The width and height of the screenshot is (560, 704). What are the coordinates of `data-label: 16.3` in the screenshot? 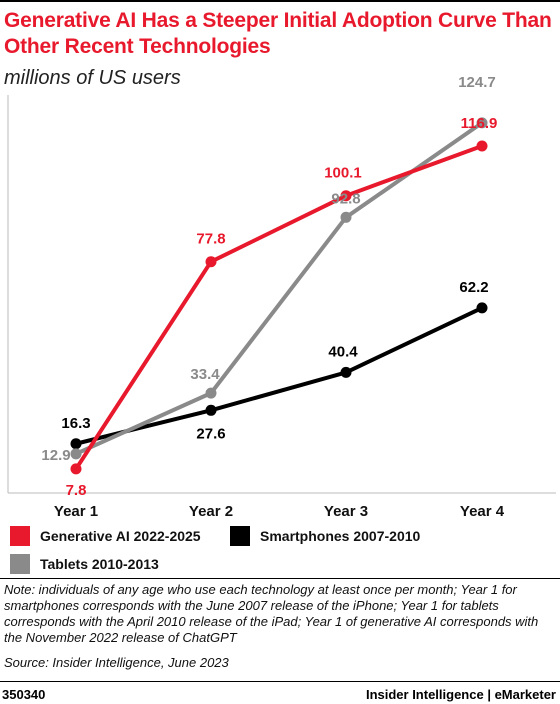 It's located at (75, 423).